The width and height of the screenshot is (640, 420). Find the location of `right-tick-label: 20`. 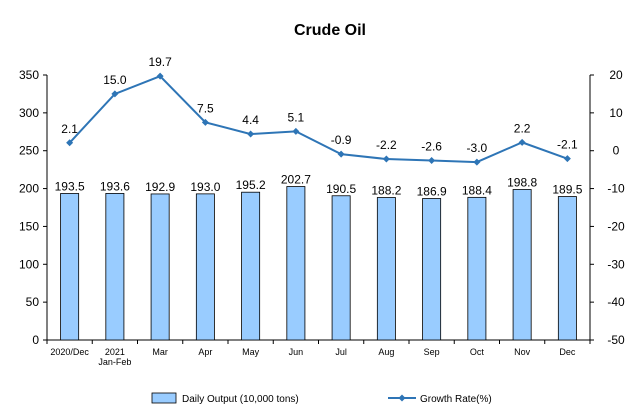

right-tick-label: 20 is located at coordinates (616, 75).